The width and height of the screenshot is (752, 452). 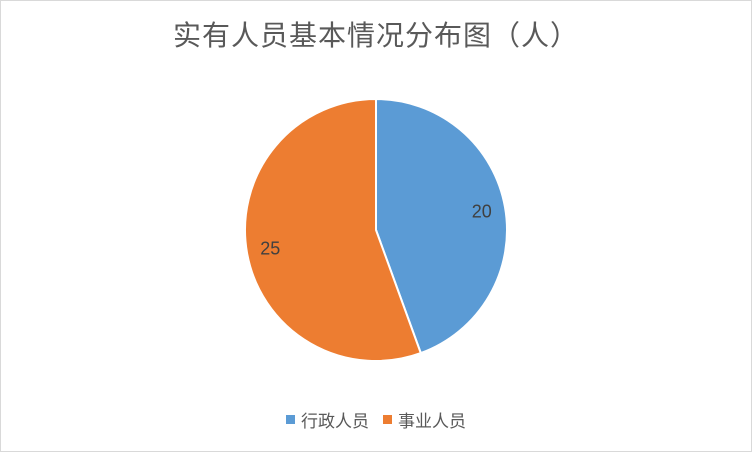 I want to click on legend-item-1: 事业人员, so click(x=424, y=419).